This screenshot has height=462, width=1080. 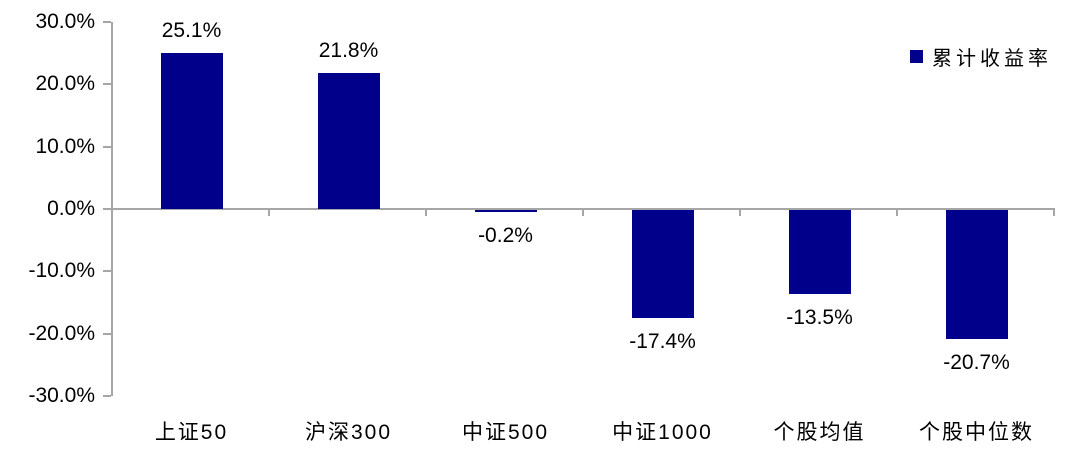 I want to click on category-label: 沪深300, so click(x=348, y=432).